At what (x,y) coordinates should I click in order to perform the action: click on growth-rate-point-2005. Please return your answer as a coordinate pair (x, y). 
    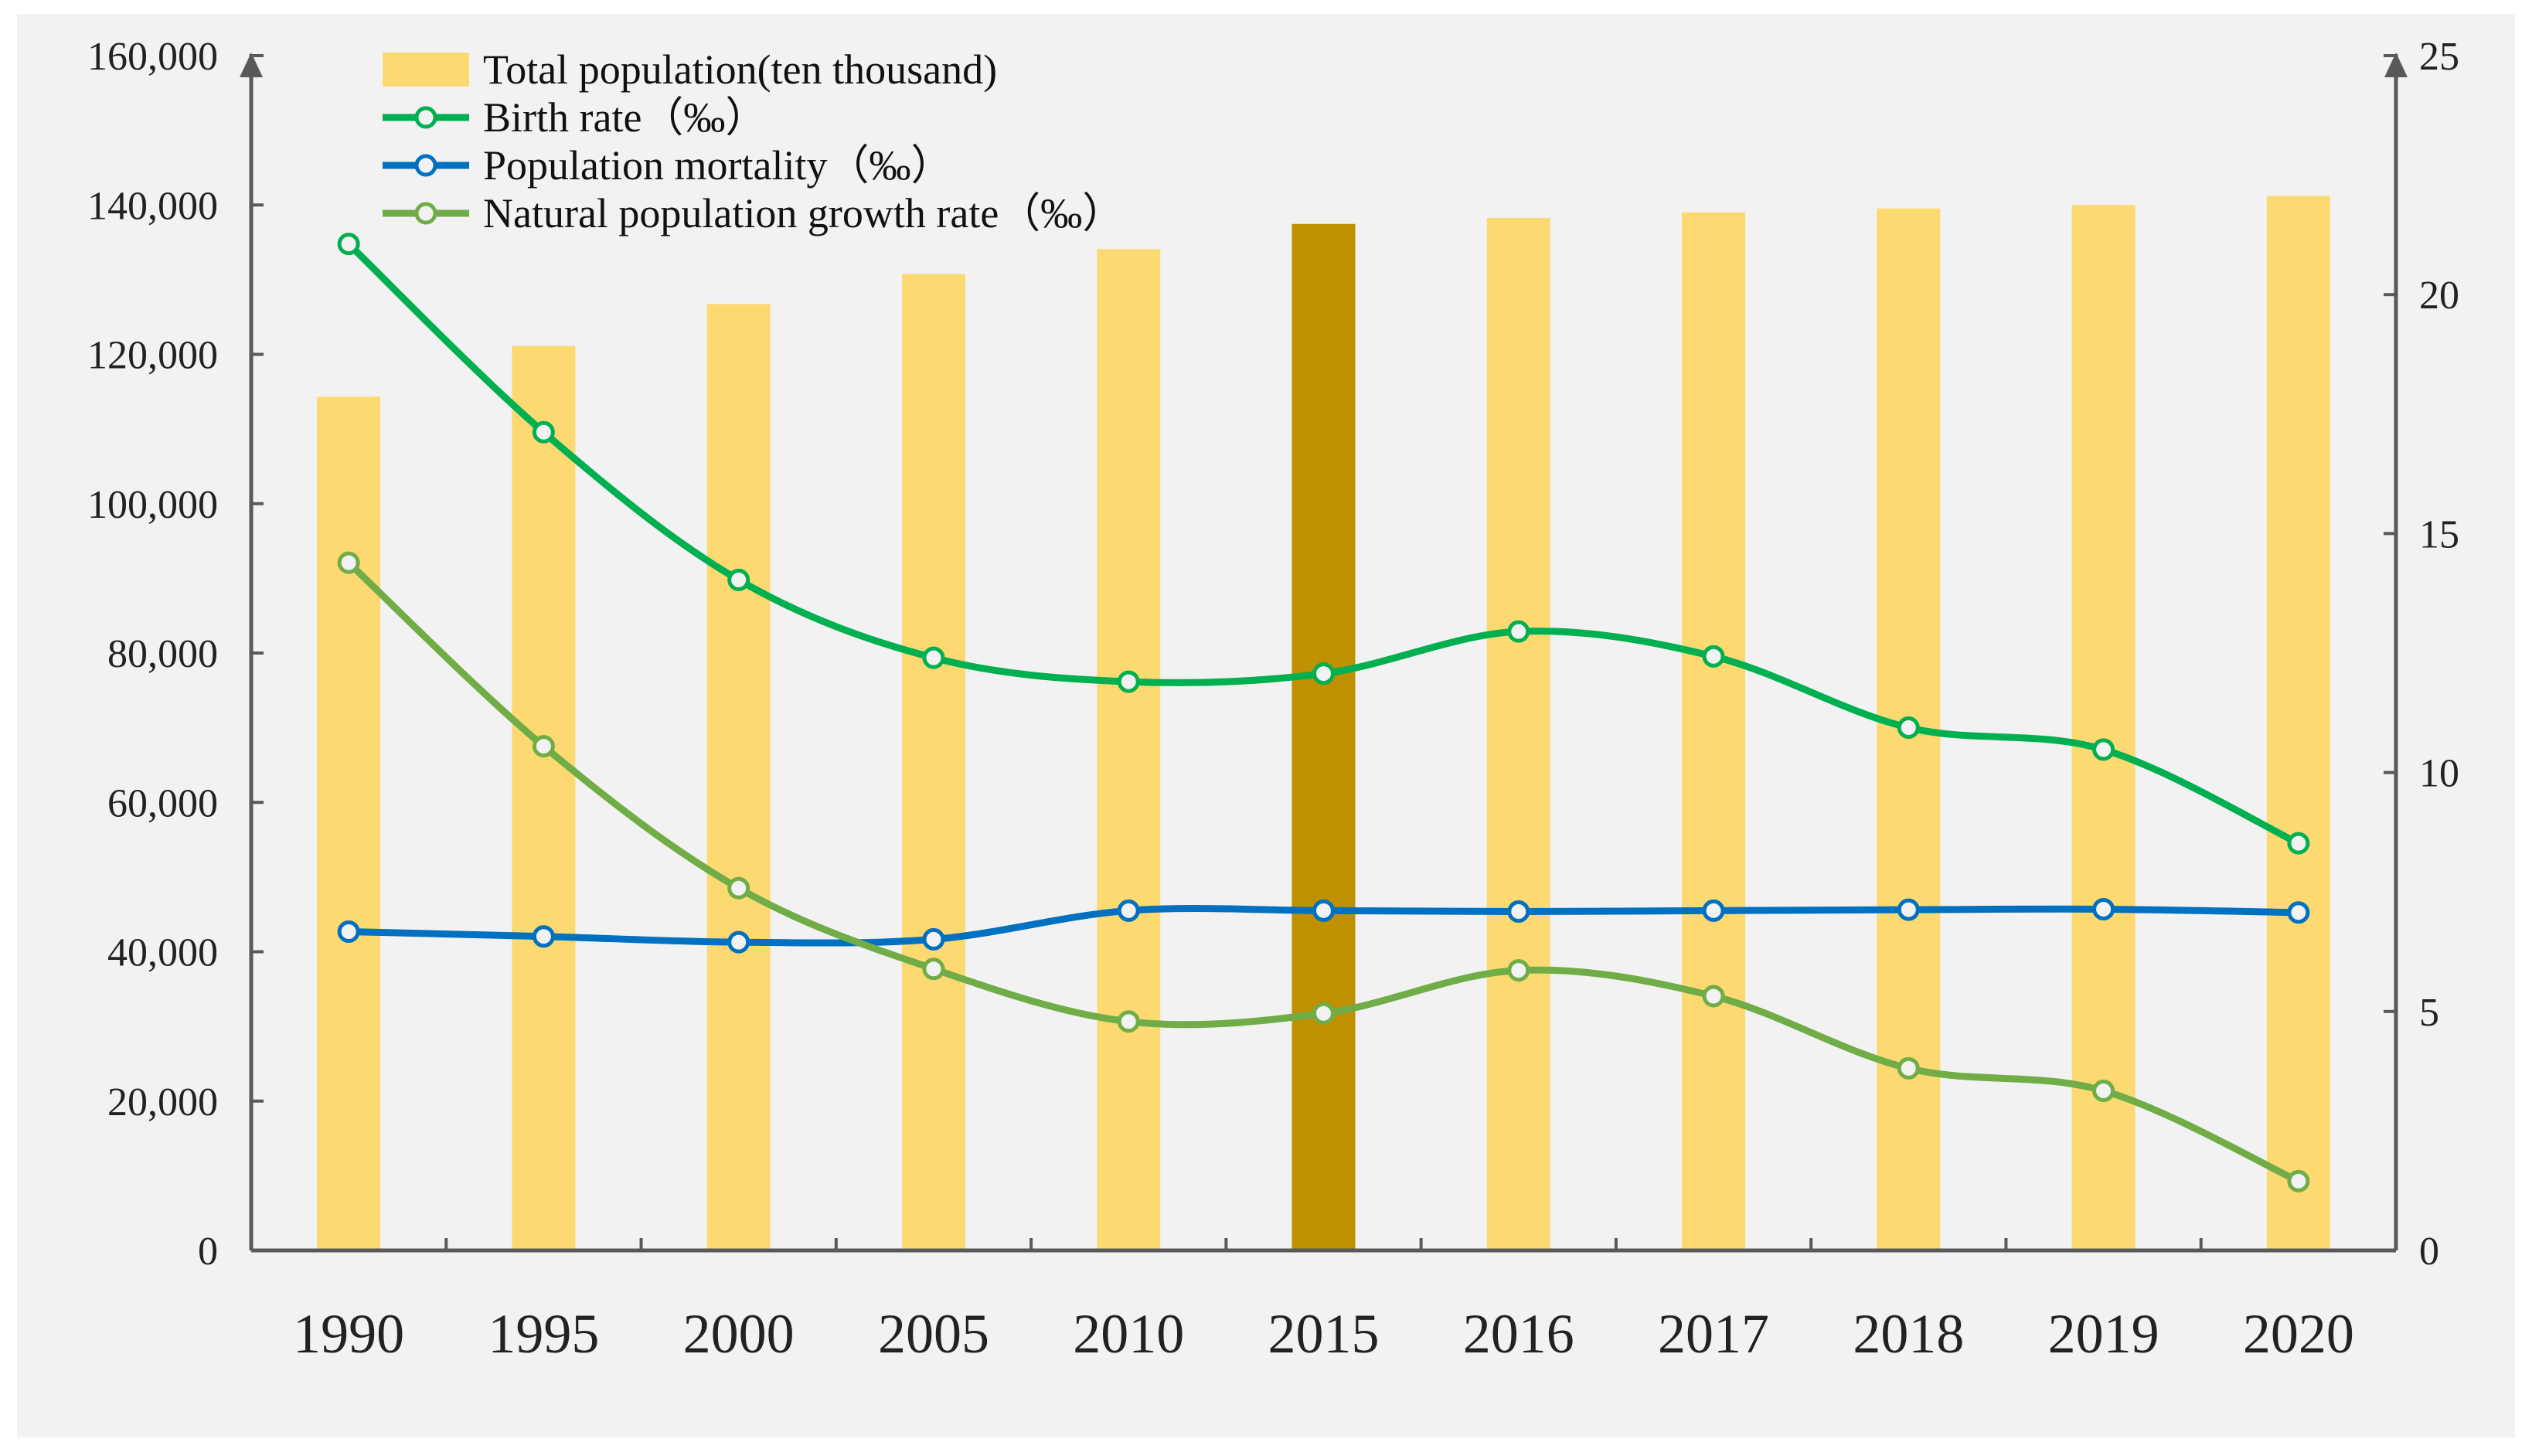
    Looking at the image, I should click on (933, 970).